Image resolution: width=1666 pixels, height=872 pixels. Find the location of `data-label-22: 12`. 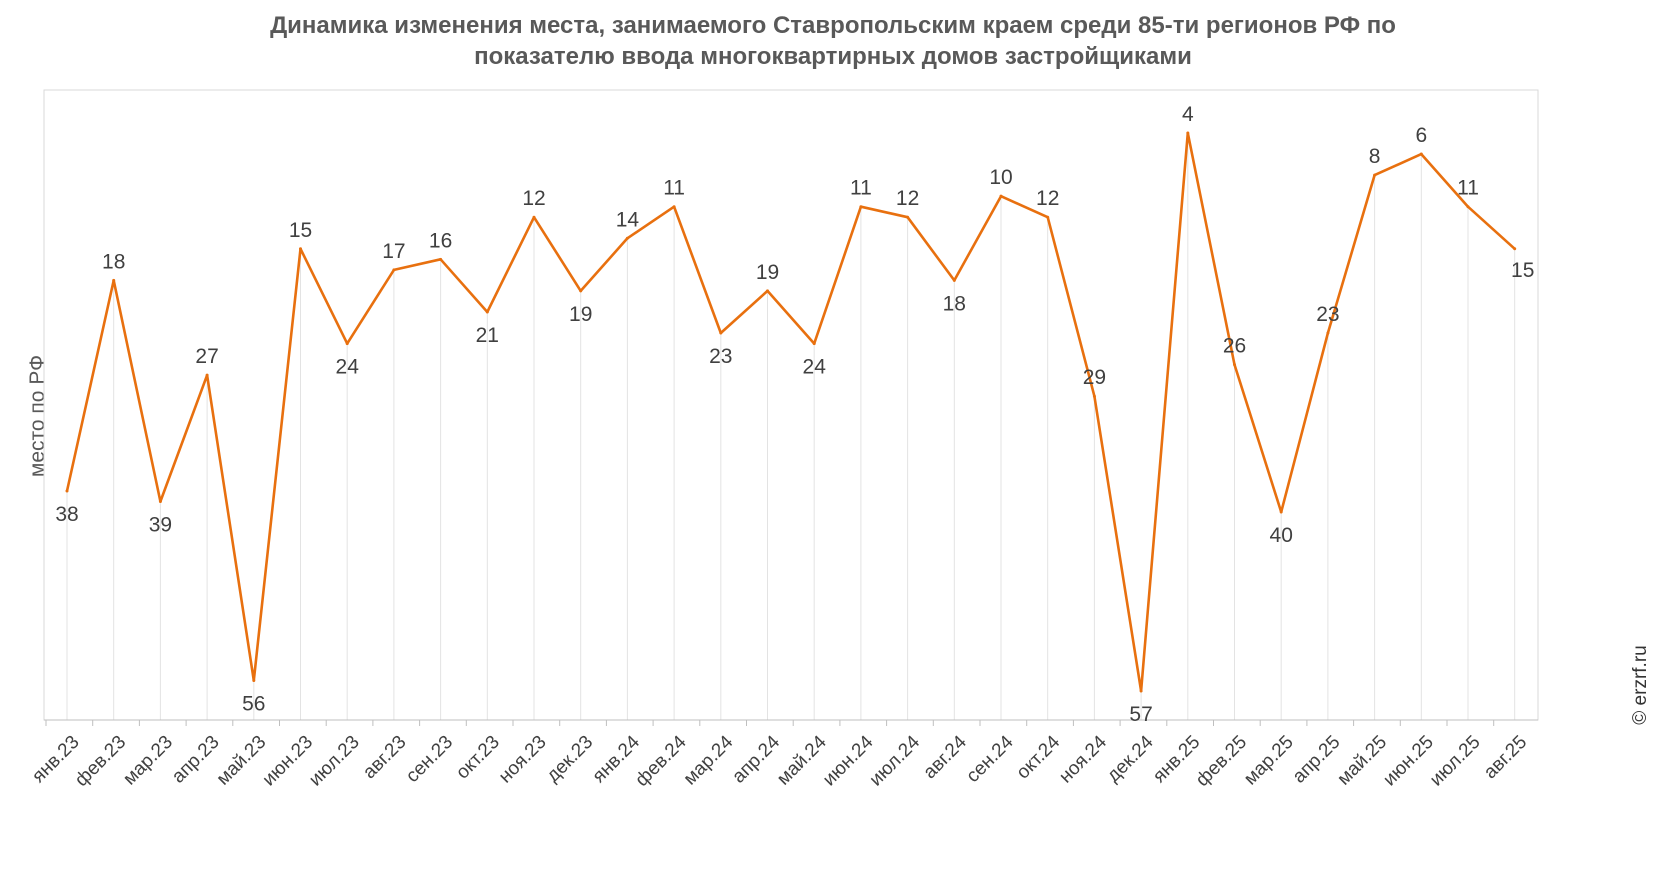

data-label-22: 12 is located at coordinates (1047, 198).